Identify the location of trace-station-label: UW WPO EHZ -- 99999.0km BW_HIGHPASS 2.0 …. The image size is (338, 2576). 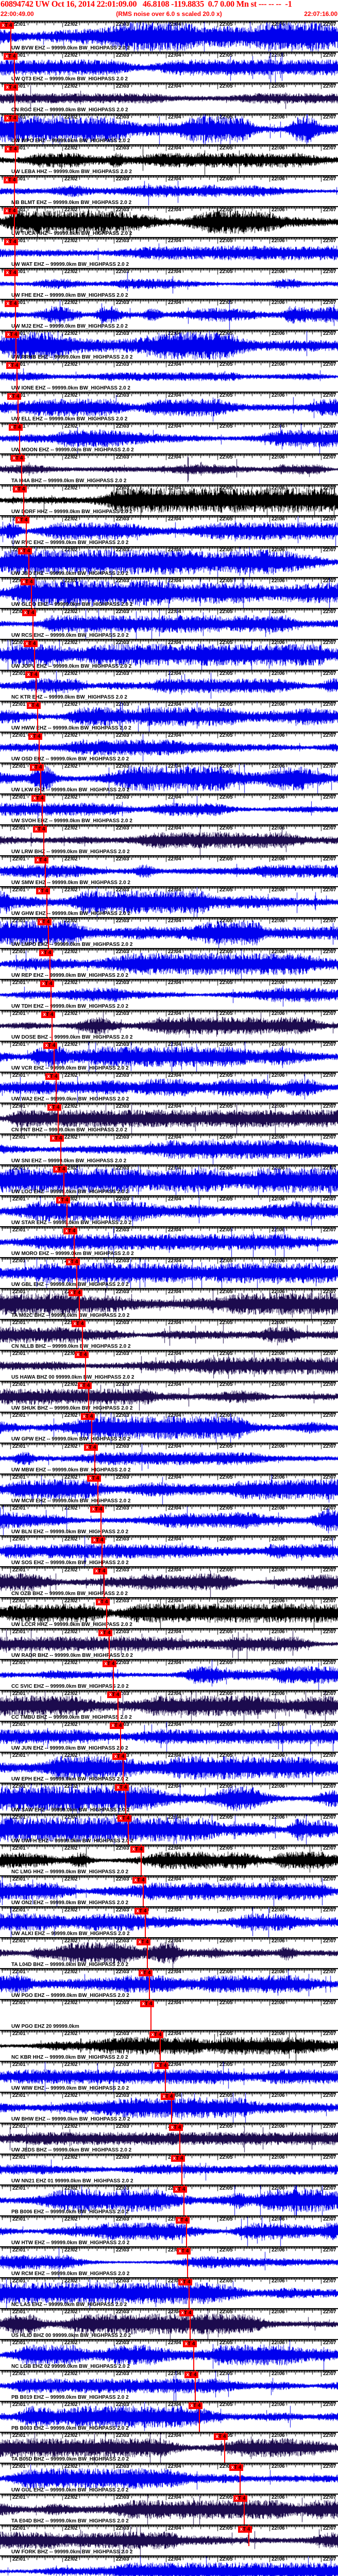
(70, 141).